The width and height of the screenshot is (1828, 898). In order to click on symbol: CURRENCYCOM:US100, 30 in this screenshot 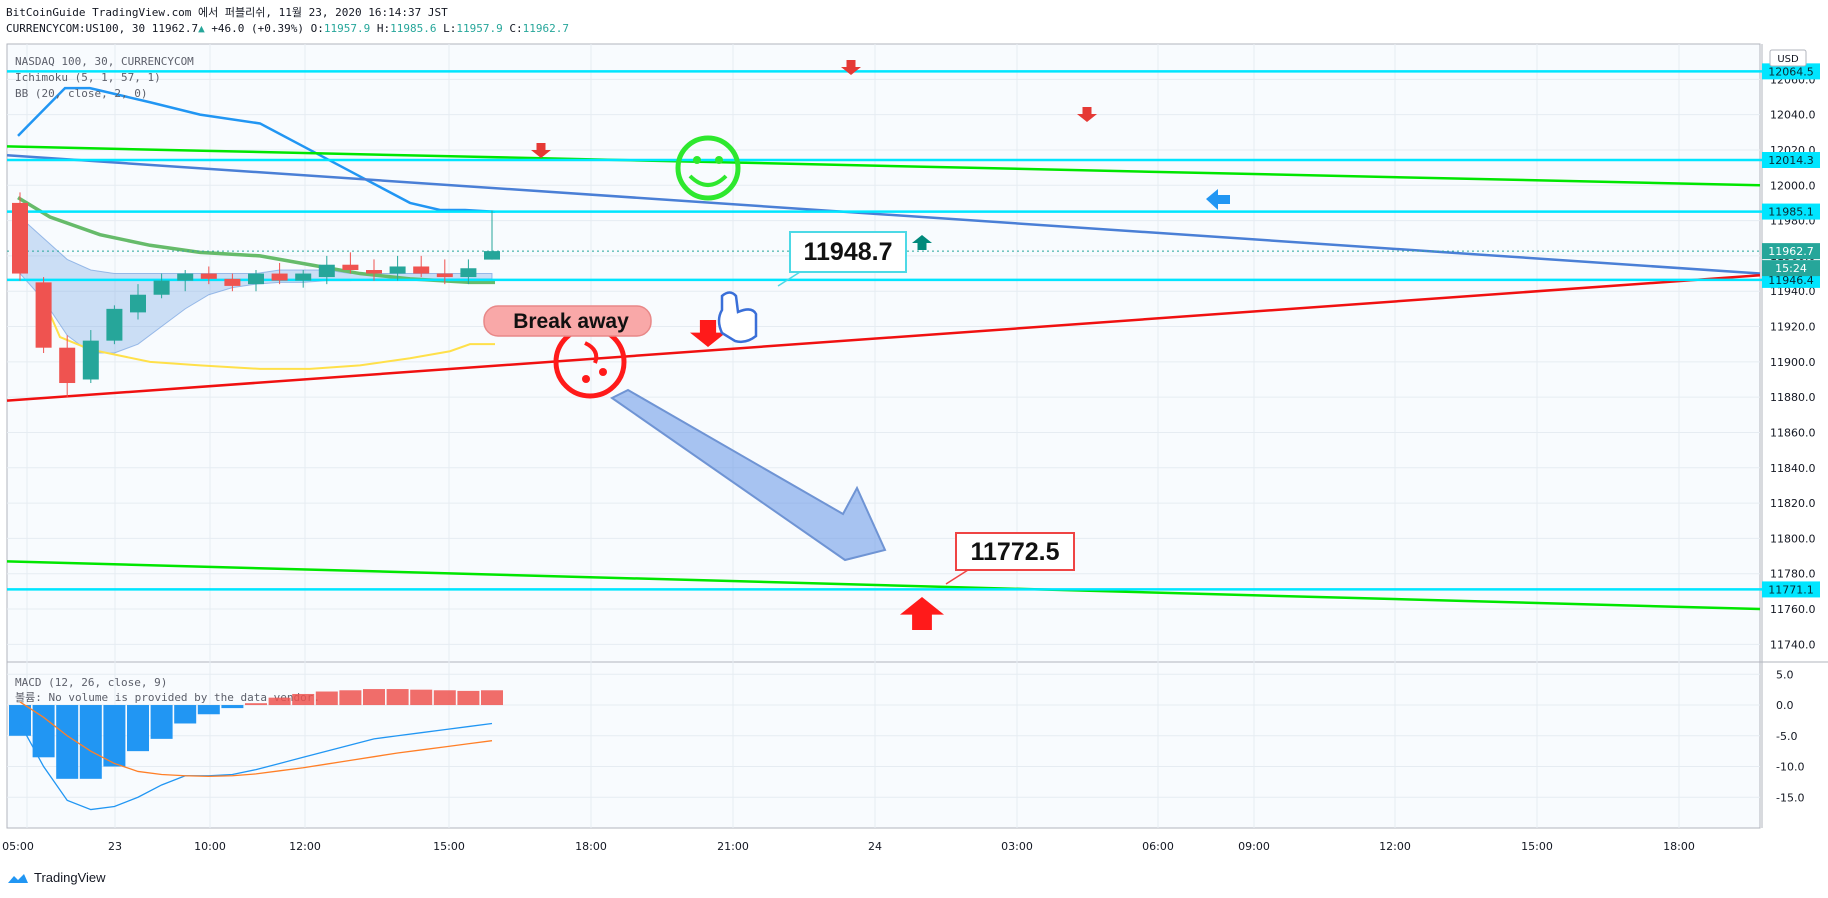, I will do `click(76, 28)`.